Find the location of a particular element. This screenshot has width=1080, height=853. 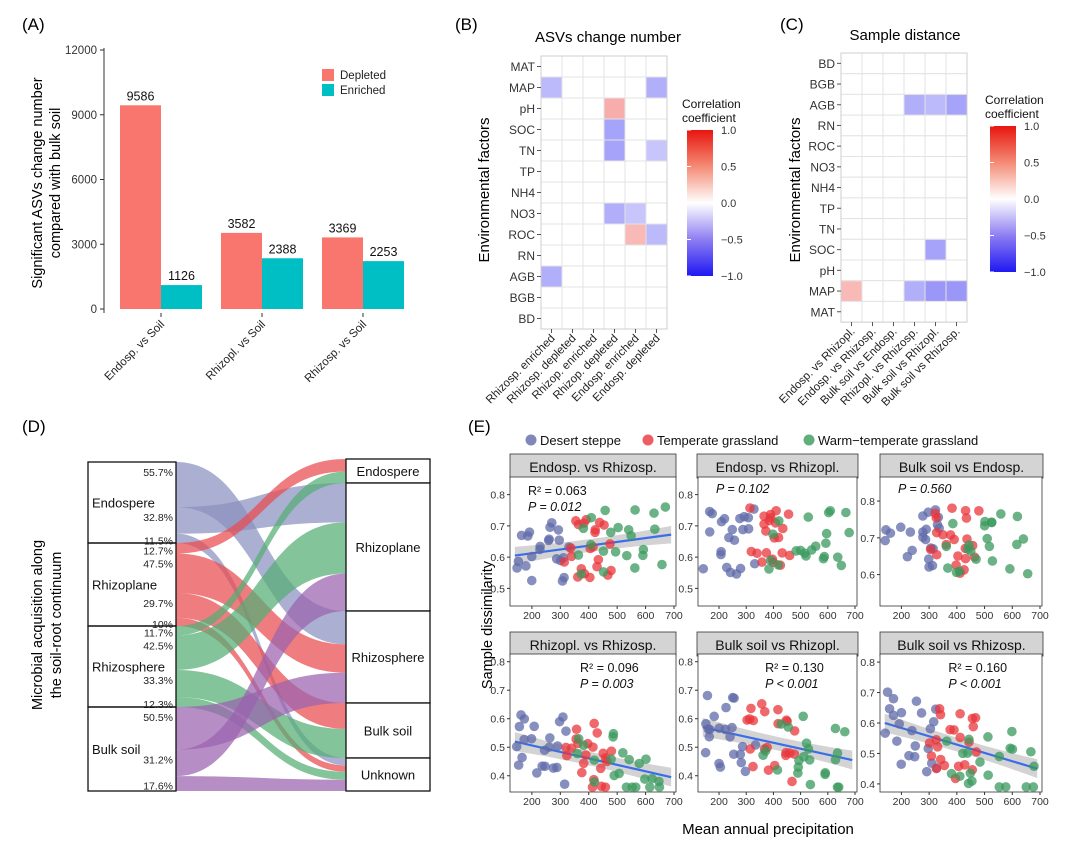

panel-c-colorbar-label: −0.5 is located at coordinates (1035, 237).